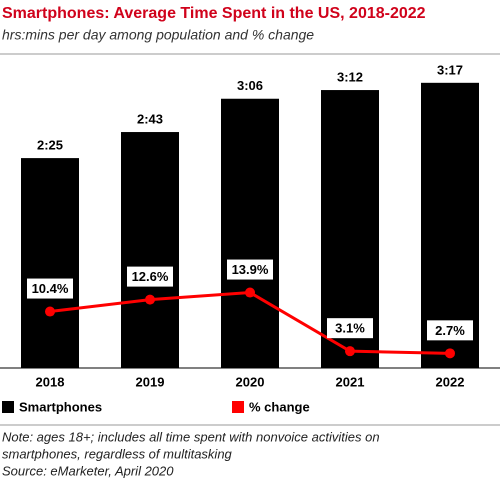 This screenshot has width=500, height=488. What do you see at coordinates (117, 453) in the screenshot?
I see `note: smartphones, regardless of multitasking` at bounding box center [117, 453].